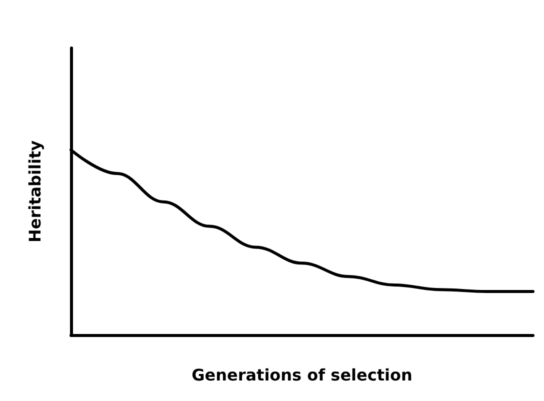 The height and width of the screenshot is (401, 544). I want to click on y-axis-title: Heritability, so click(35, 191).